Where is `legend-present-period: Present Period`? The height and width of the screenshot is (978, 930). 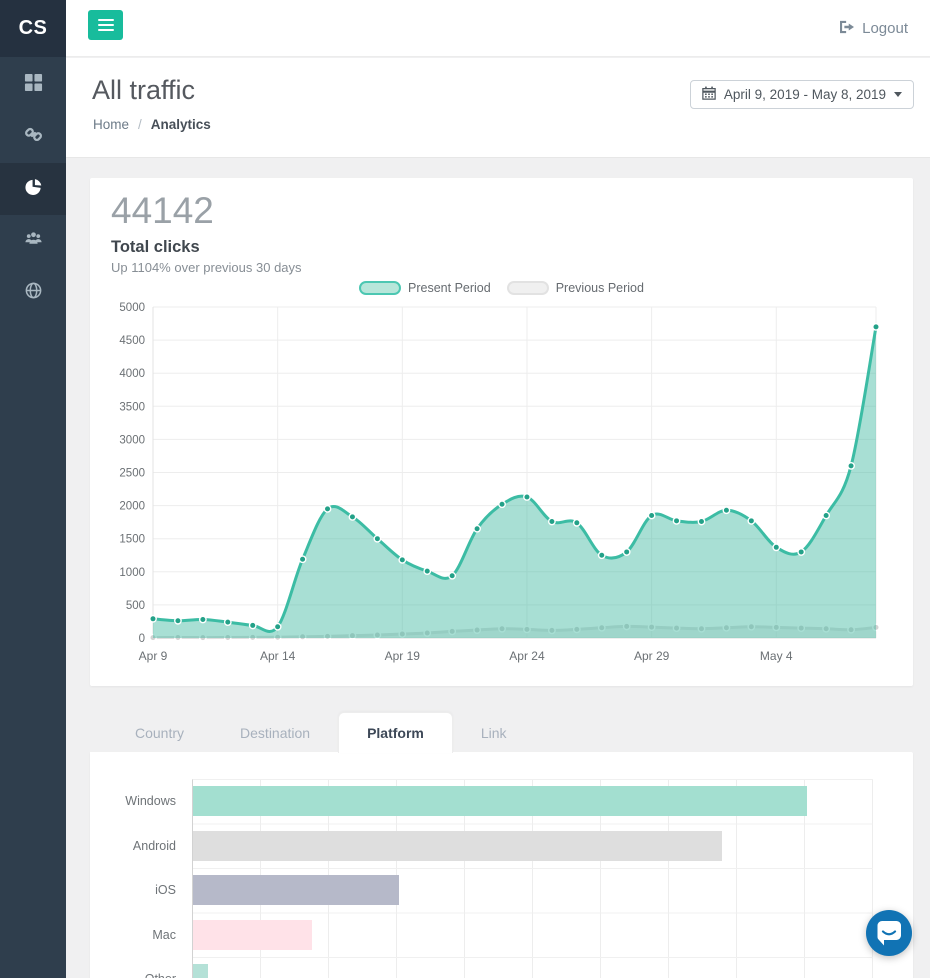 legend-present-period: Present Period is located at coordinates (425, 288).